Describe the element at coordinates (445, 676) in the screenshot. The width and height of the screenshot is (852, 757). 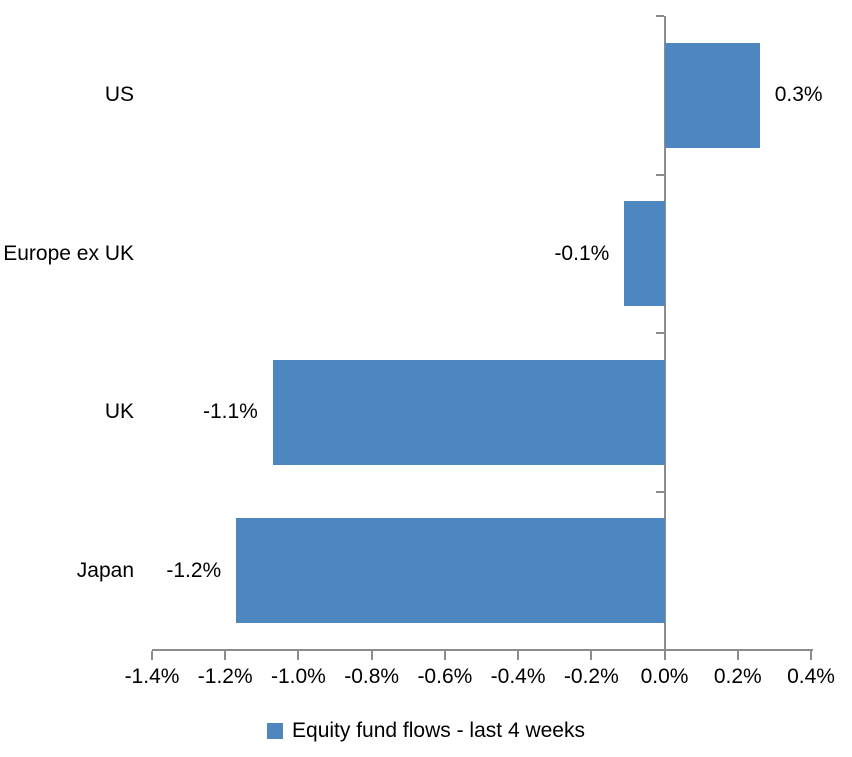
I see `x-axis-tick-label: -0.6%` at that location.